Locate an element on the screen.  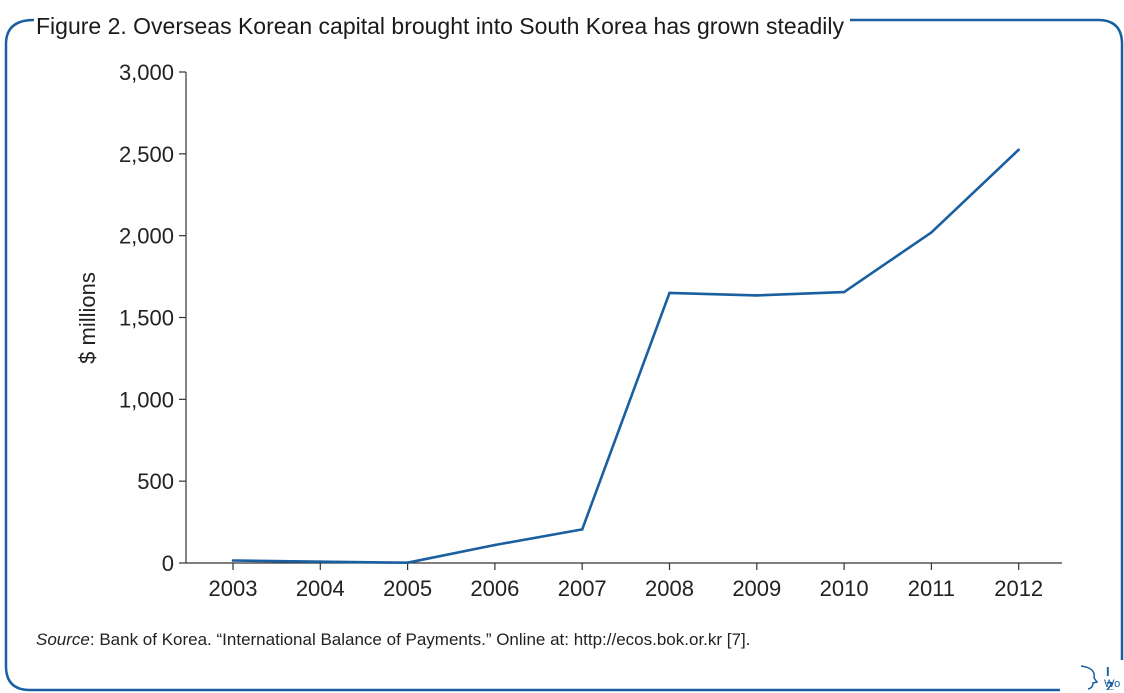
logo-subtext: World of Labor is located at coordinates (1112, 684).